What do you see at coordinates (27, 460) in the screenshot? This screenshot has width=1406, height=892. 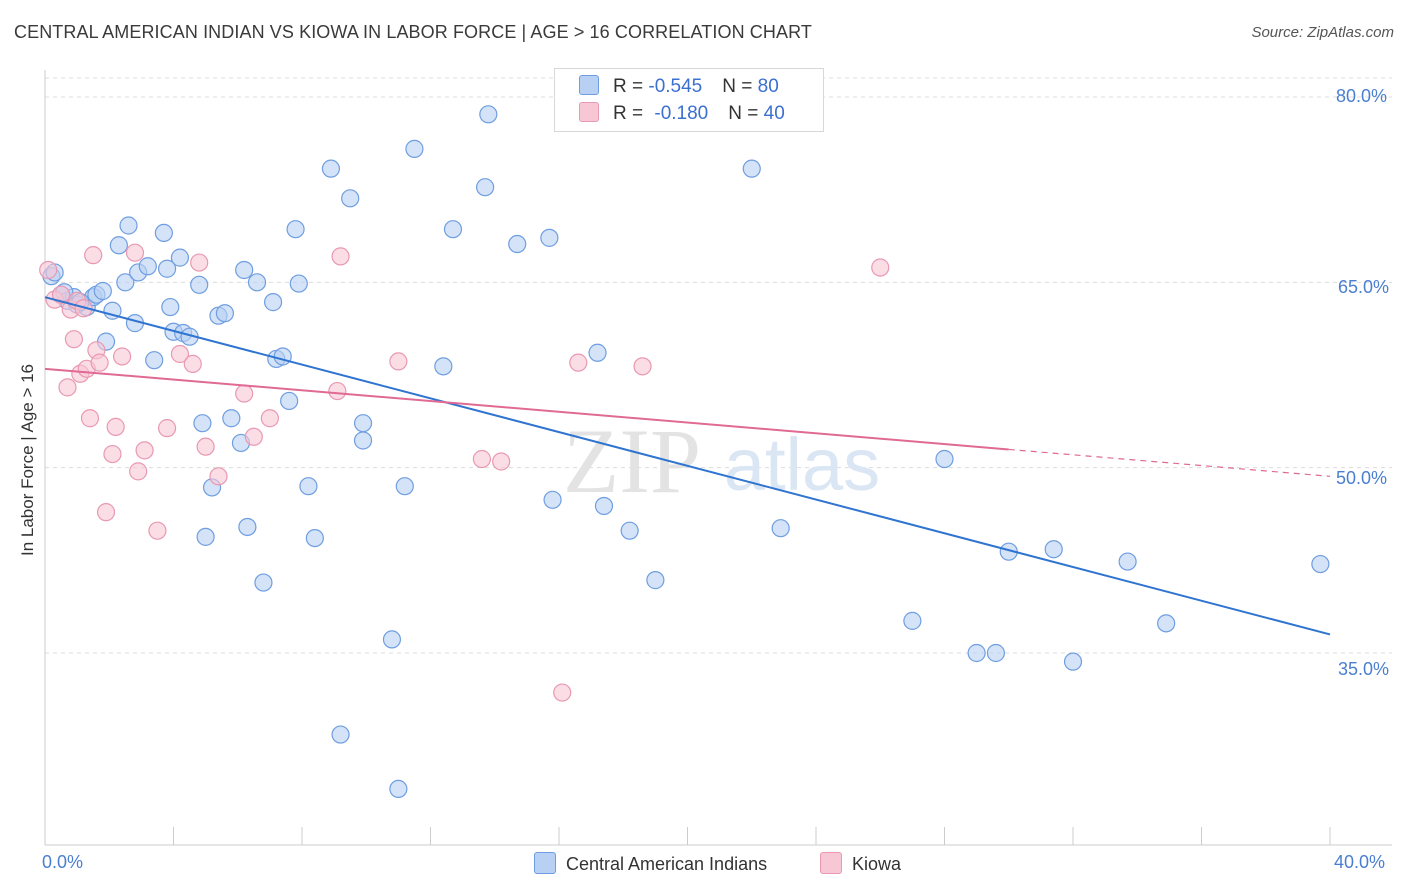 I see `y-axis-label: In Labor Force | Age > 16` at bounding box center [27, 460].